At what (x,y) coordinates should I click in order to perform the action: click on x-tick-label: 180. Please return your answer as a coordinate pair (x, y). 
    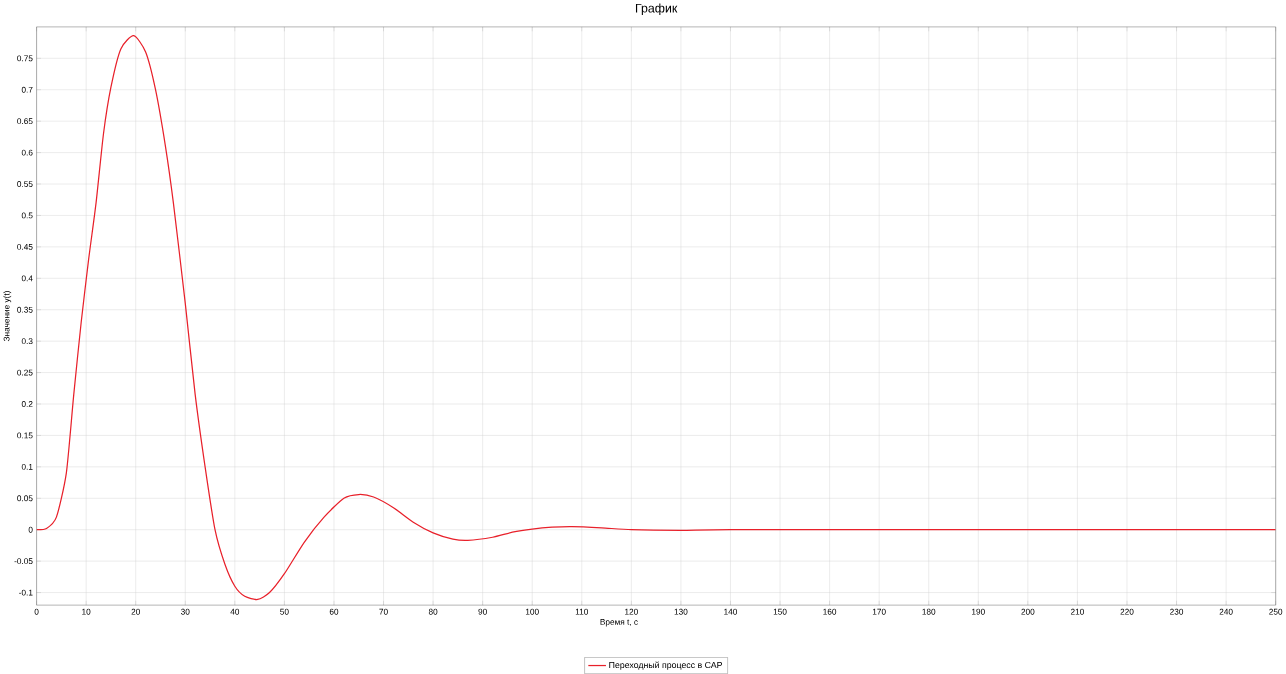
    Looking at the image, I should click on (929, 611).